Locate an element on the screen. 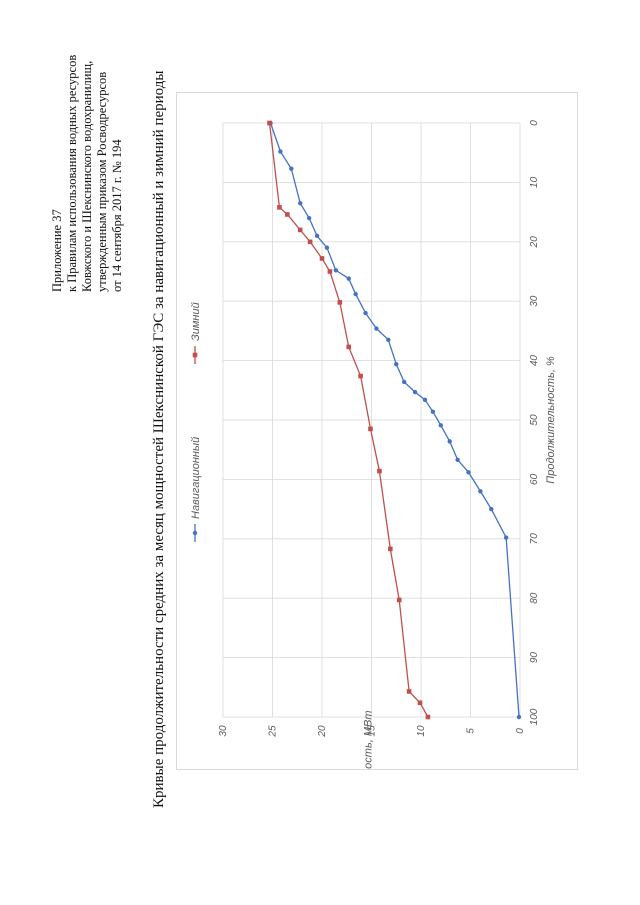  legend-marker-winter is located at coordinates (195, 355).